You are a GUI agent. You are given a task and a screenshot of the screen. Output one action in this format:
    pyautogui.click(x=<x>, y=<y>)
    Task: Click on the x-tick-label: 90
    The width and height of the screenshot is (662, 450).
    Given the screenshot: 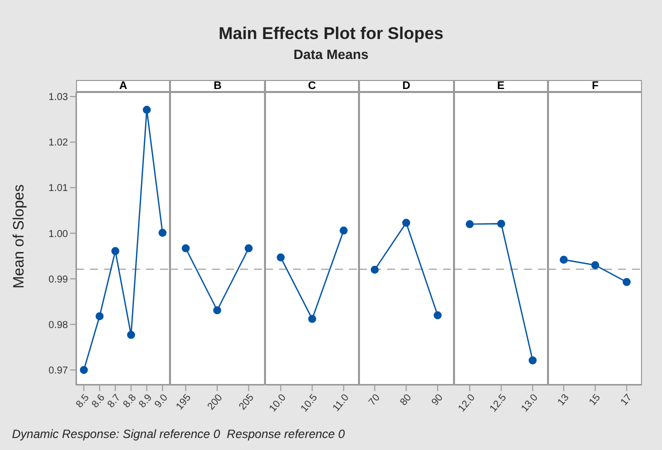 What is the action you would take?
    pyautogui.click(x=438, y=400)
    